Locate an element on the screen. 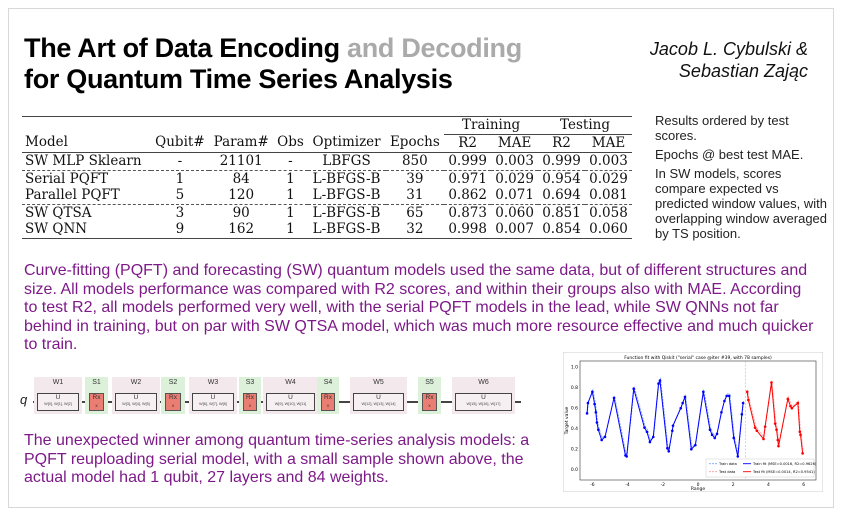 Image resolution: width=844 pixels, height=518 pixels. table-cell: 5 is located at coordinates (180, 195).